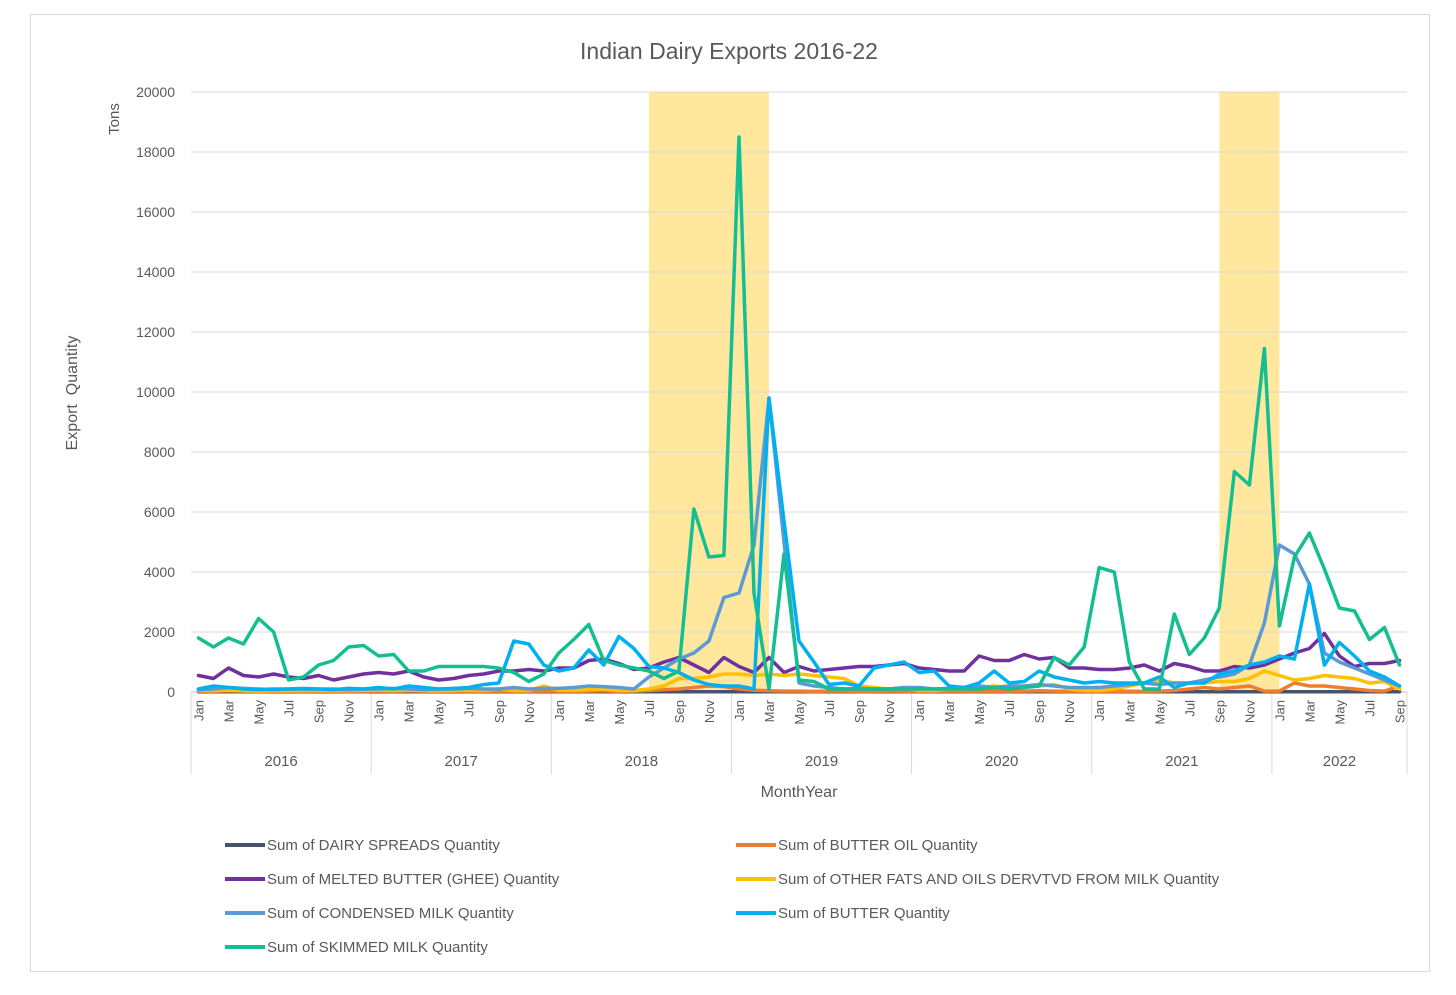 Image resolution: width=1456 pixels, height=995 pixels. I want to click on y-tick-label: 8000, so click(159, 452).